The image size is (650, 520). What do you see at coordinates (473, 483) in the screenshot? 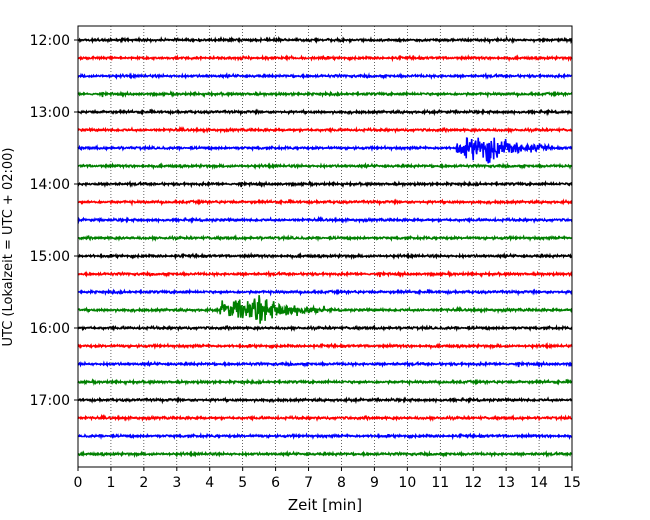
I see `x-tick-label: 12` at bounding box center [473, 483].